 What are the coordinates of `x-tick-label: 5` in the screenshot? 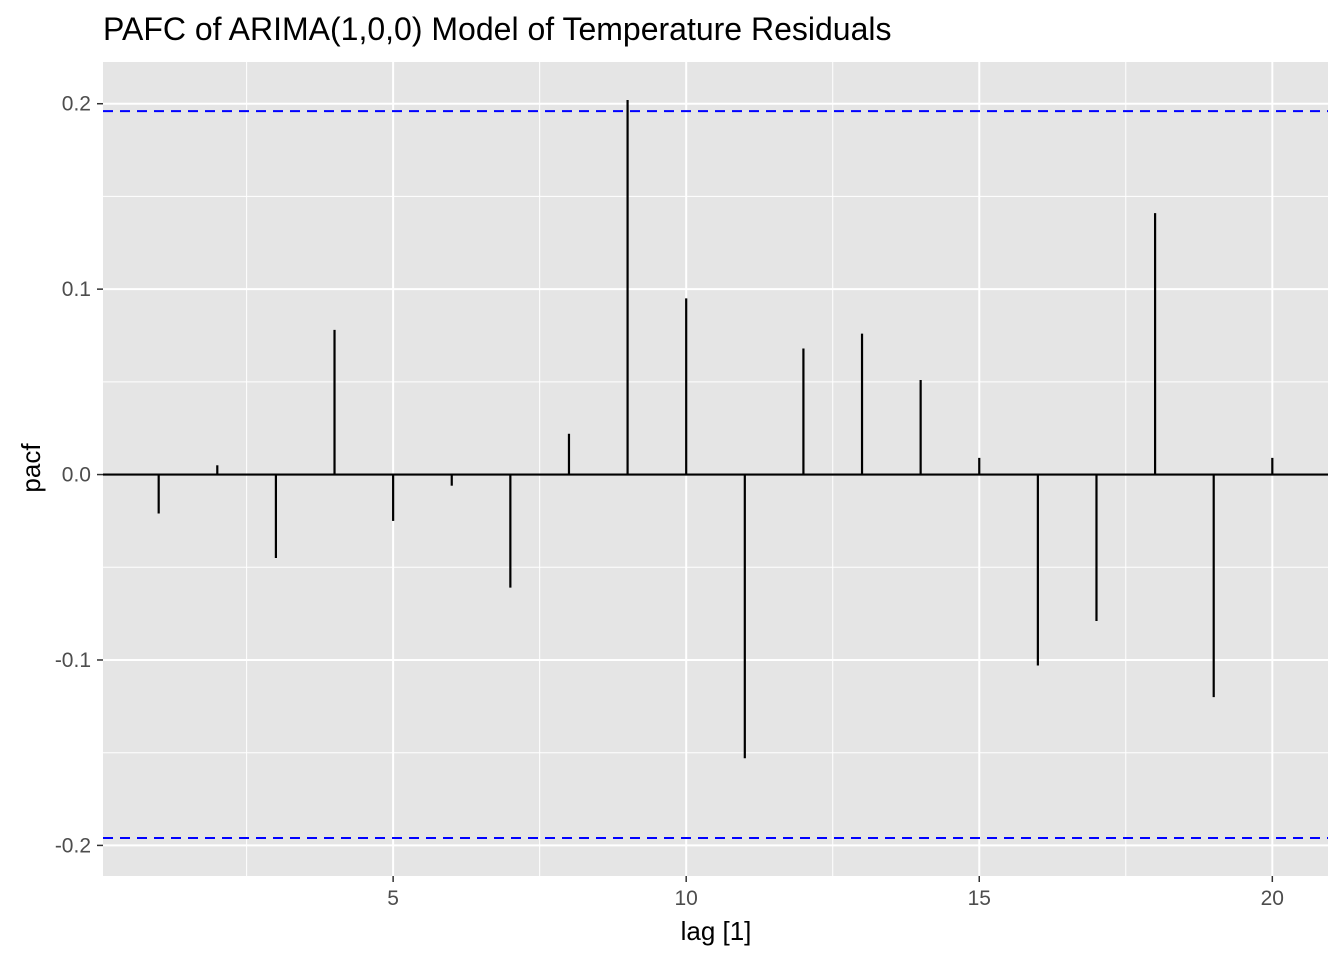 It's located at (393, 898).